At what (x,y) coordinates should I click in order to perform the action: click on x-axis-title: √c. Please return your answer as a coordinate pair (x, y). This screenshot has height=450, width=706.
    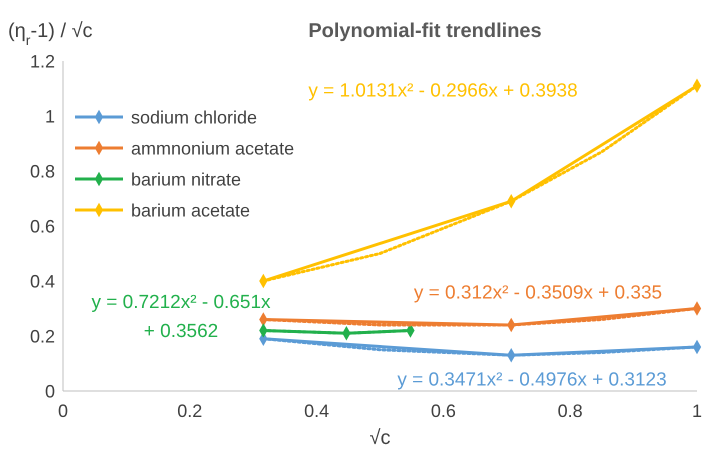
    Looking at the image, I should click on (380, 438).